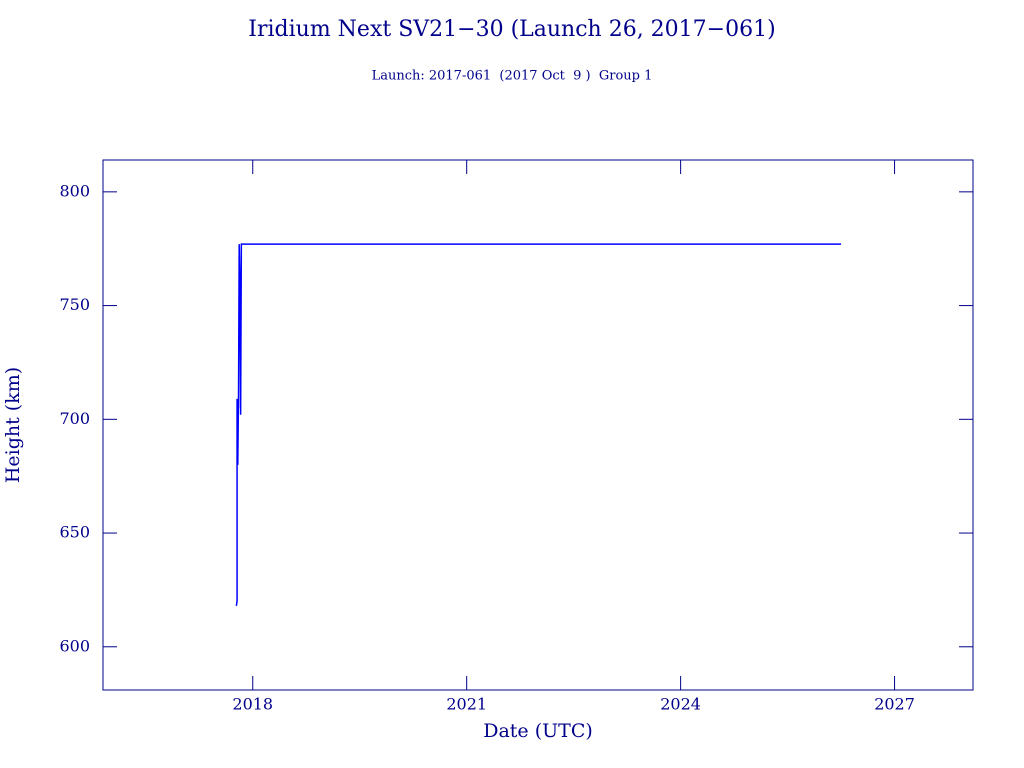 Image resolution: width=1024 pixels, height=768 pixels. I want to click on y-tick-label: 750, so click(74, 304).